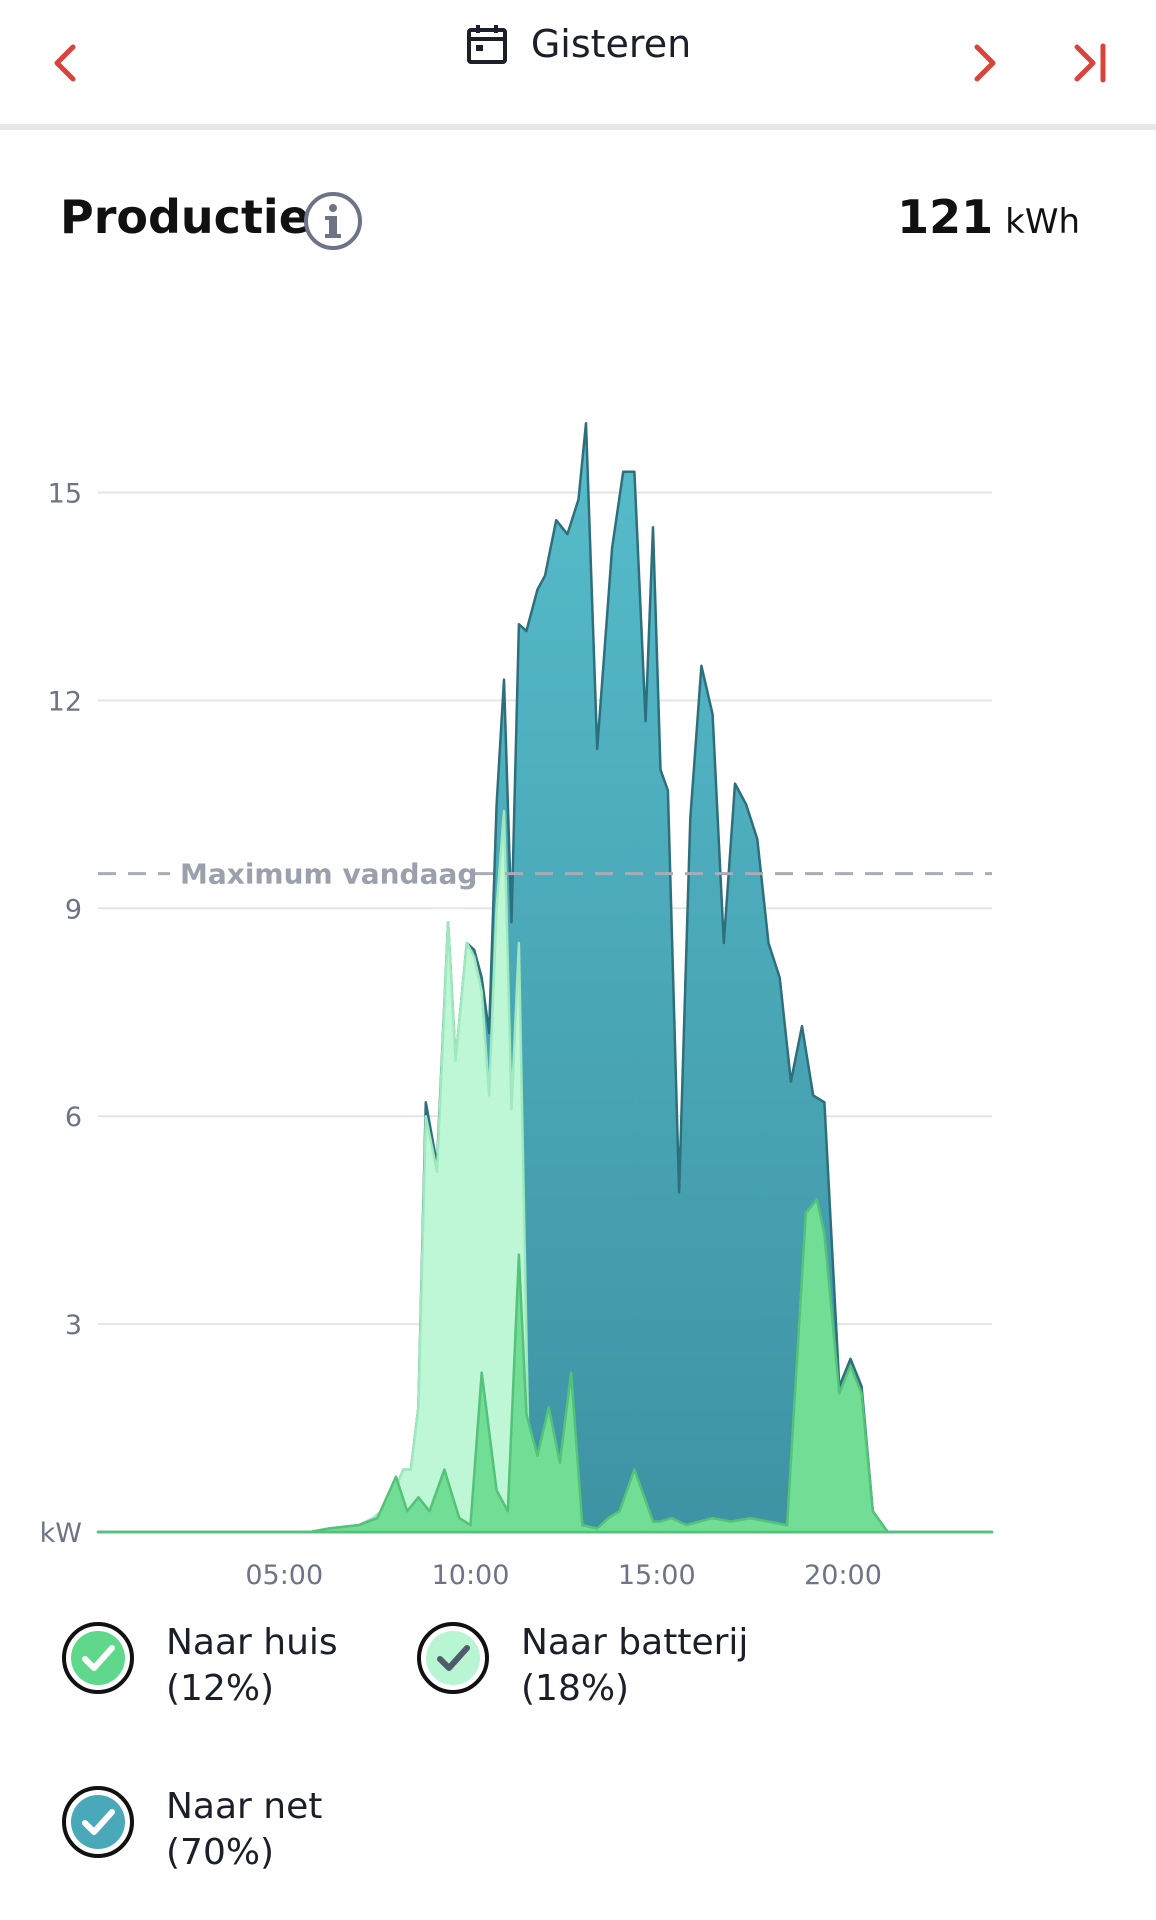  I want to click on legend-item-battery: Naar batterij (18%), so click(581, 1666).